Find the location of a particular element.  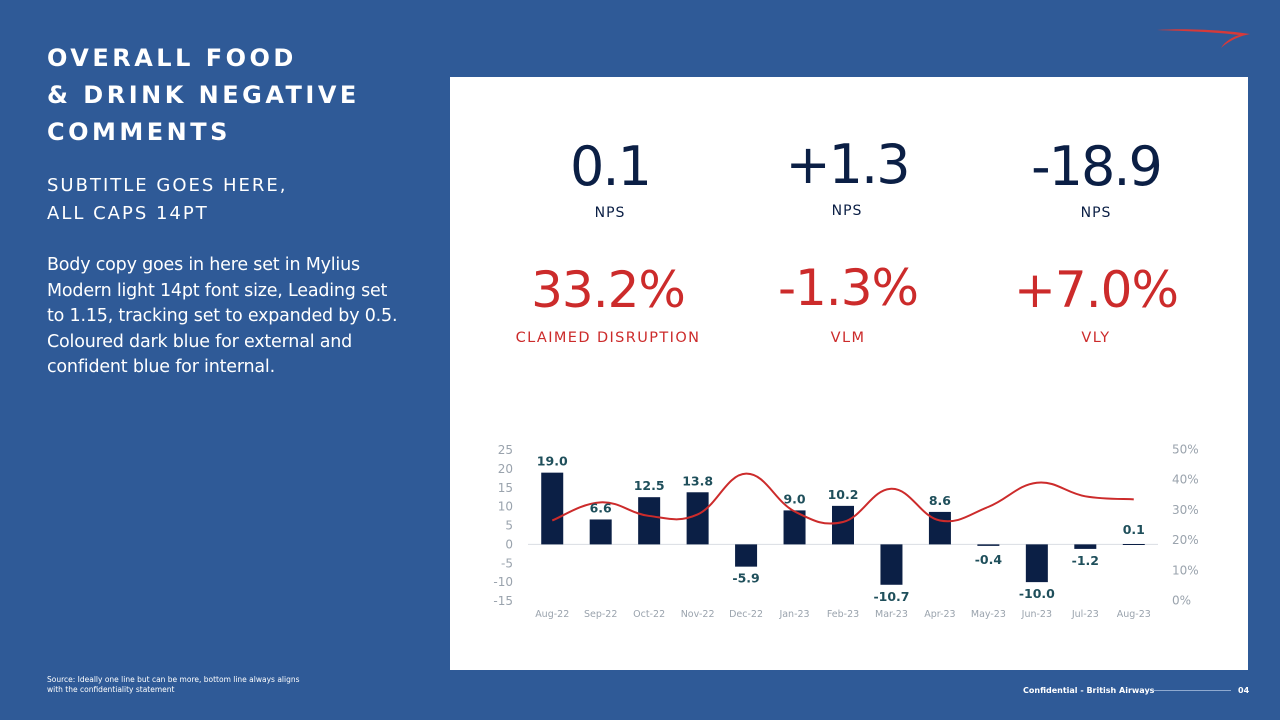

x-tick-label: Apr-23 is located at coordinates (939, 614).